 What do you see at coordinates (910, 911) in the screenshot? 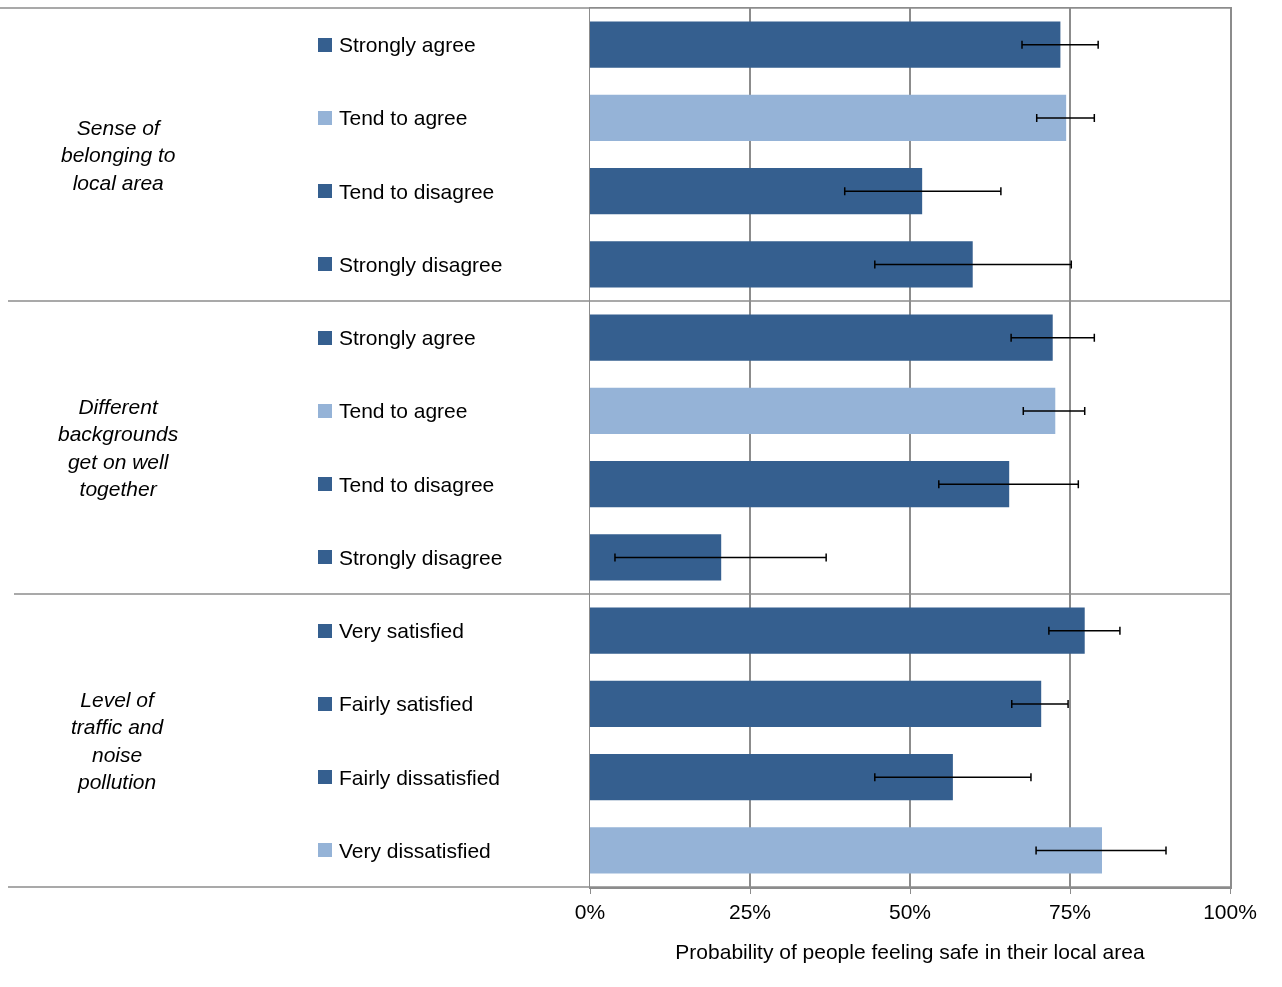
I see `x-tick-label: 50%` at bounding box center [910, 911].